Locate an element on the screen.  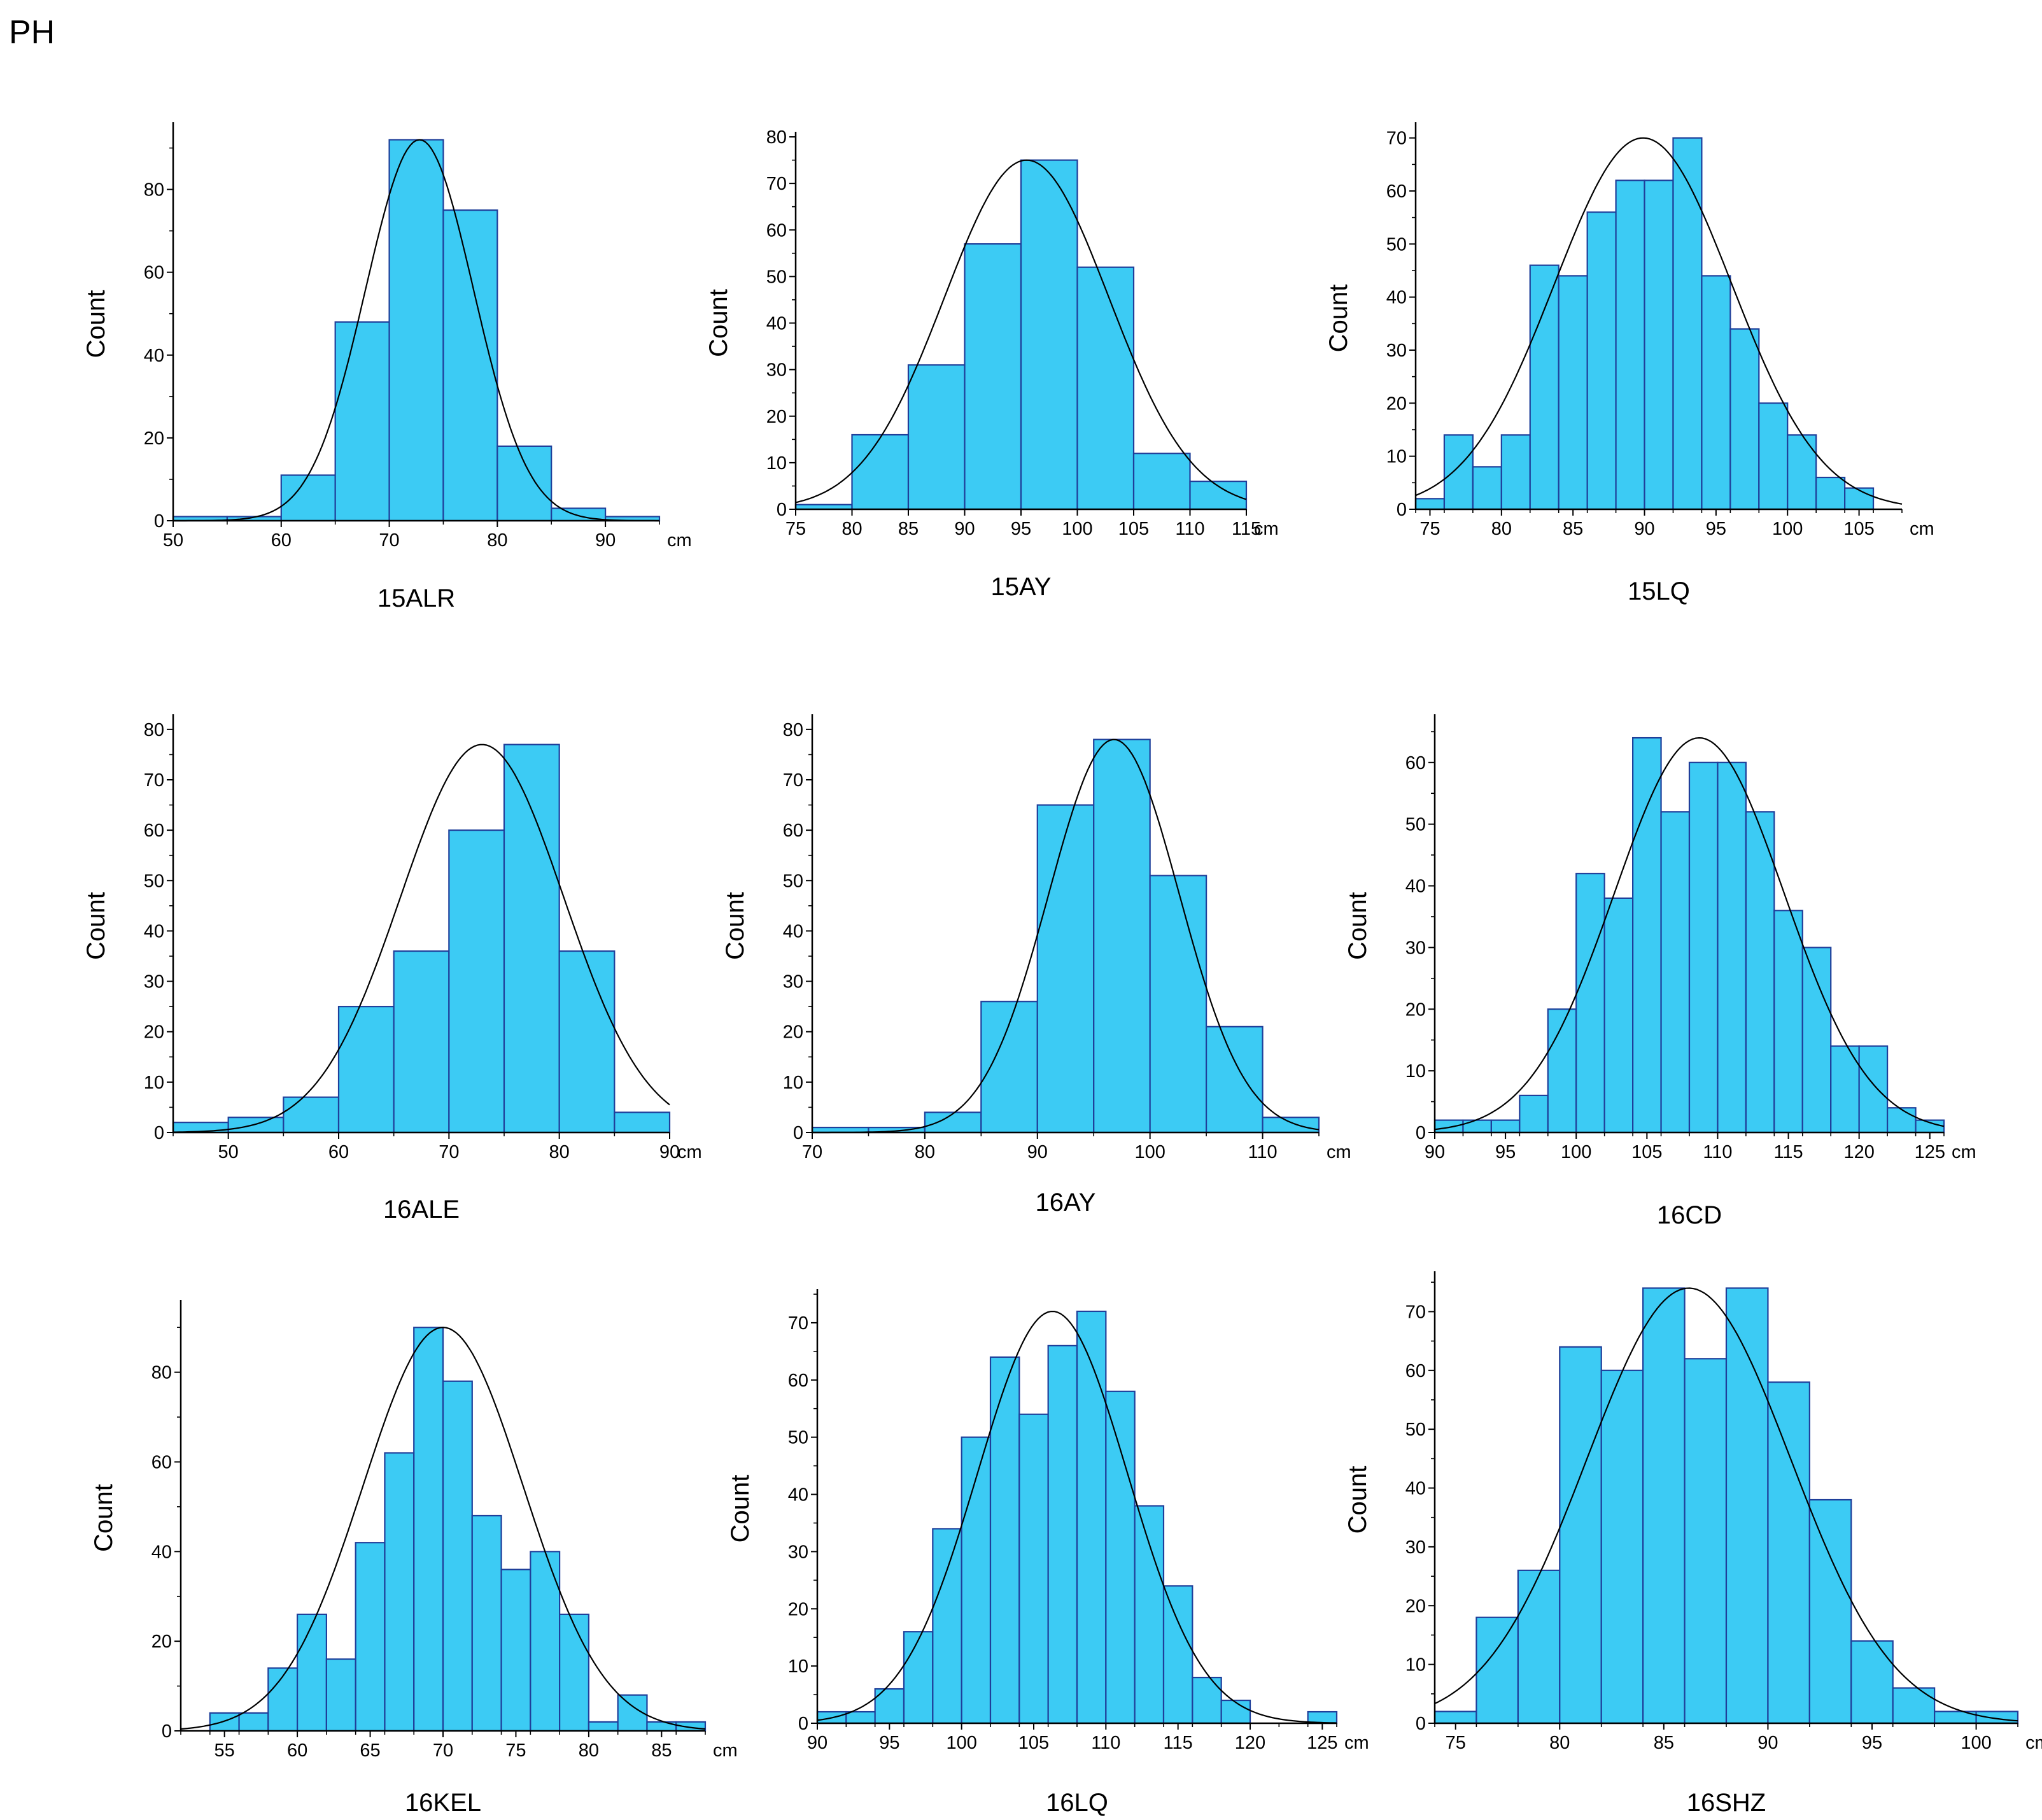
panel-title: 15AY is located at coordinates (1021, 587).